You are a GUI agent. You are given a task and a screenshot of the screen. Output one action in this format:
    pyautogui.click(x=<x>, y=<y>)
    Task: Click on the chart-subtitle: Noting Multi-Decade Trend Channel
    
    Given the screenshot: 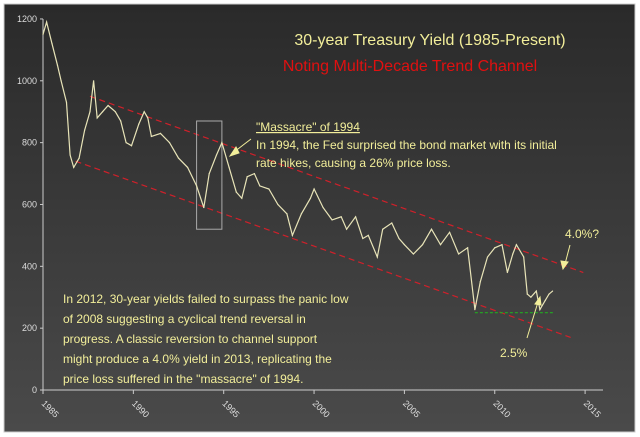 What is the action you would take?
    pyautogui.click(x=410, y=66)
    